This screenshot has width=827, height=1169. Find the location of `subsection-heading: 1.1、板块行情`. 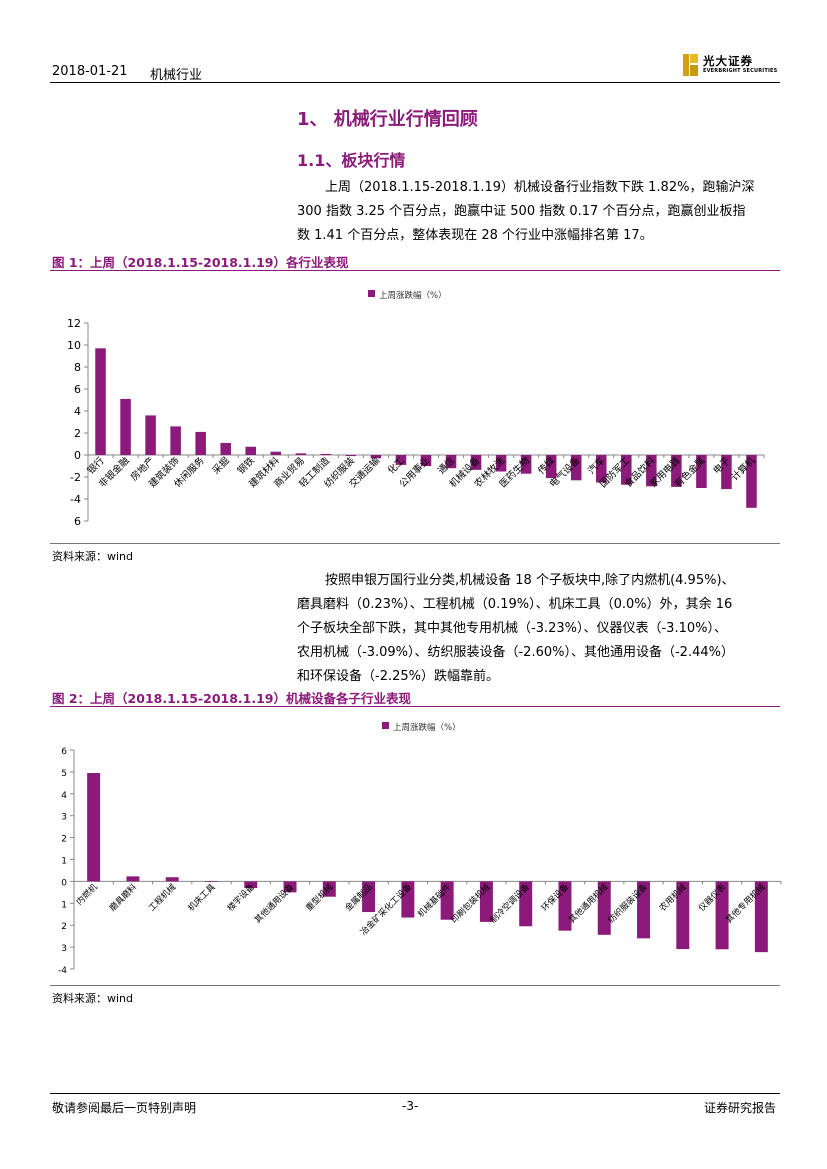

subsection-heading: 1.1、板块行情 is located at coordinates (351, 160).